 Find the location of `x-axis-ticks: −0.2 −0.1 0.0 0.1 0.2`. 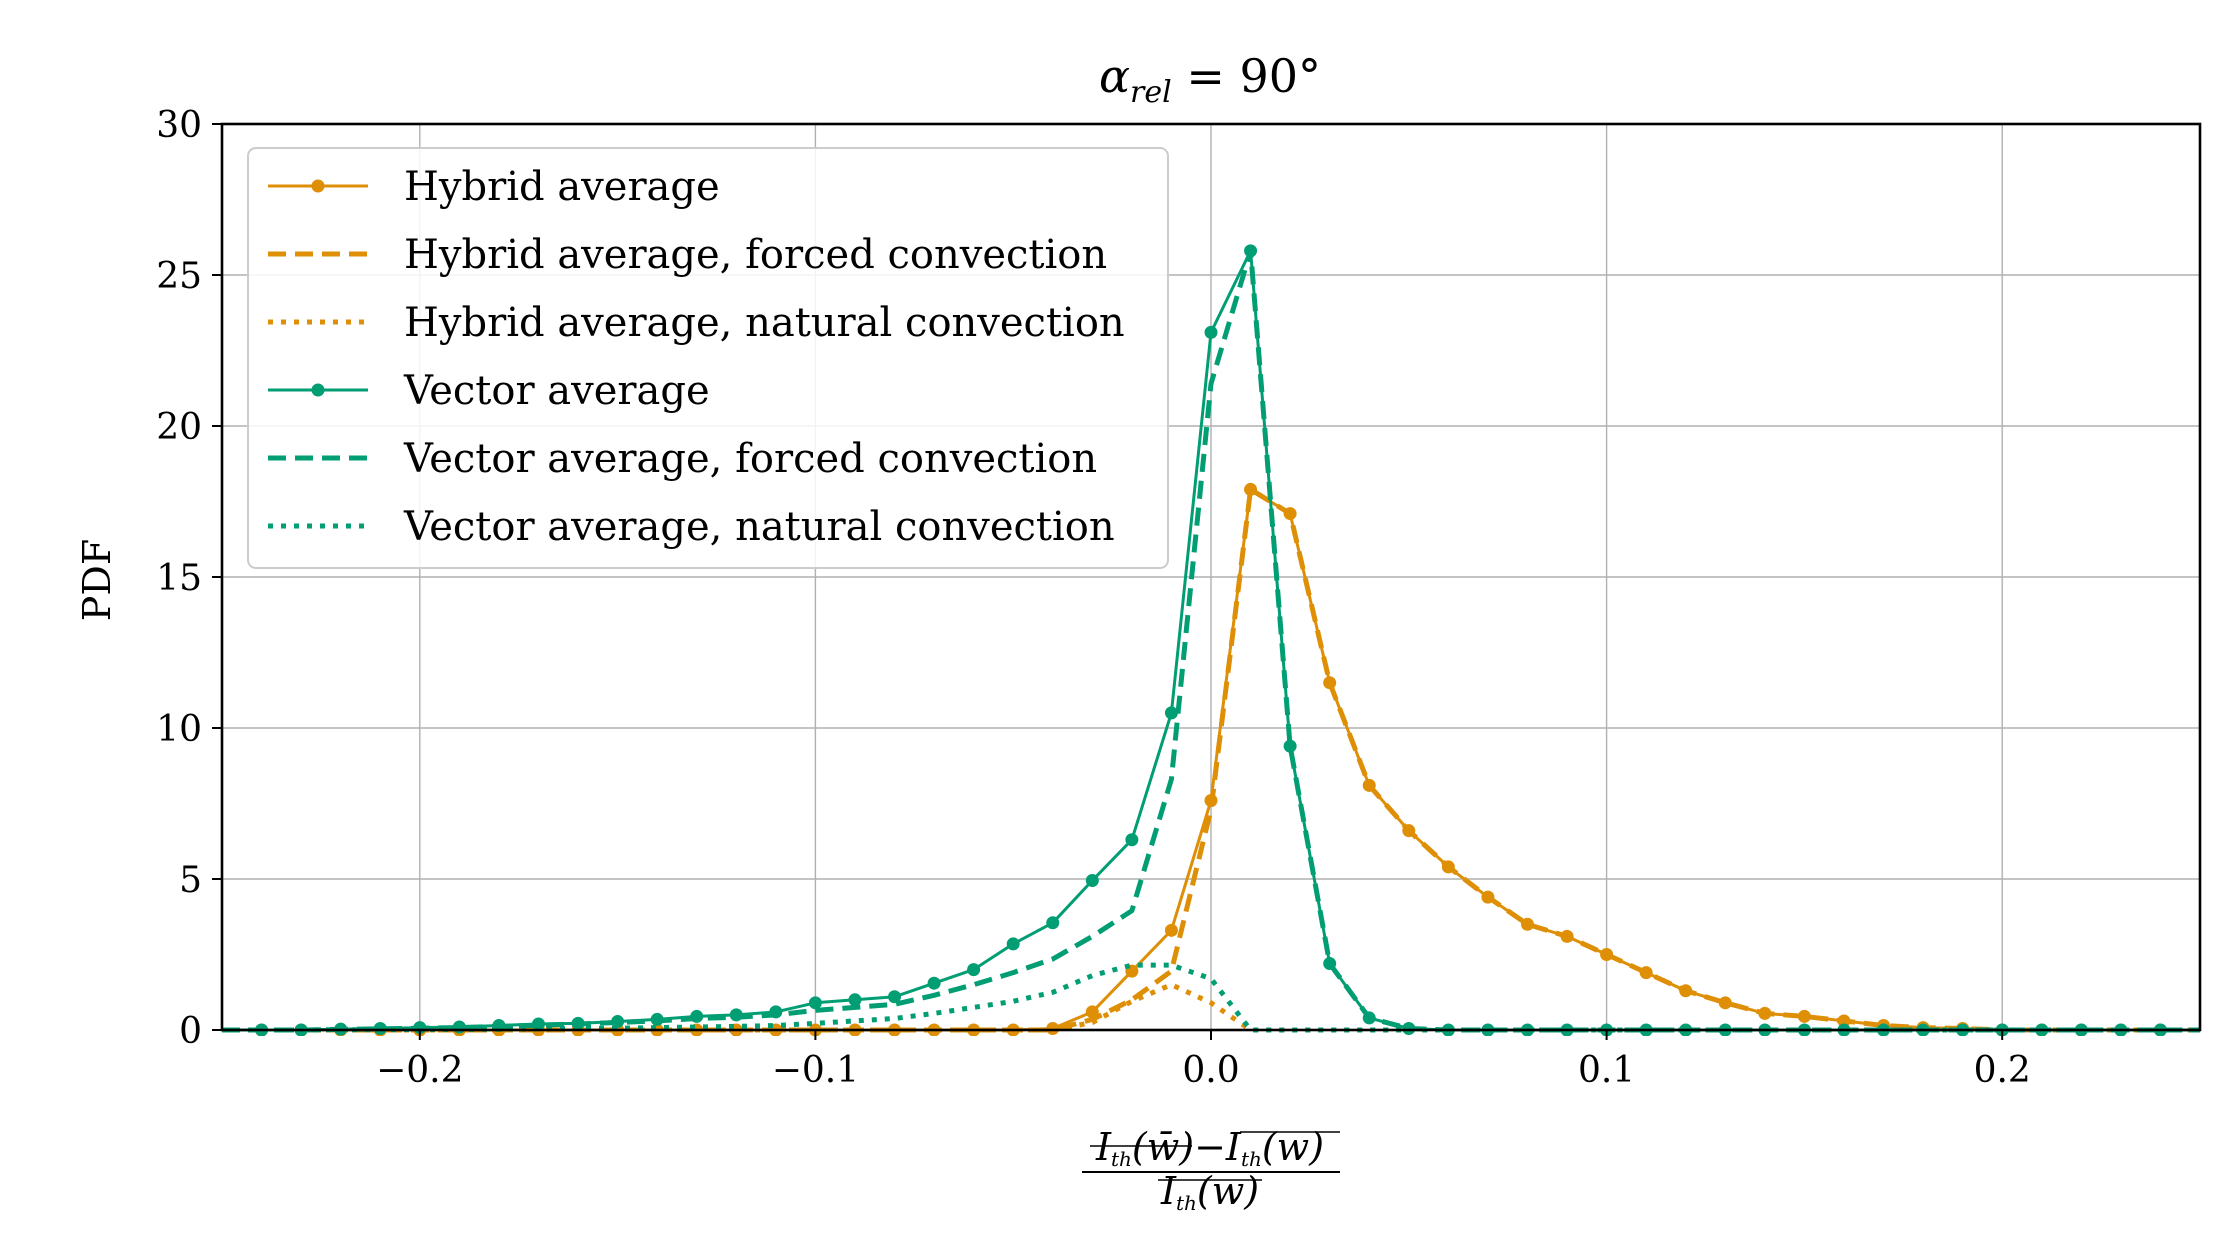

x-axis-ticks: −0.2 −0.1 0.0 0.1 0.2 is located at coordinates (1203, 1060).